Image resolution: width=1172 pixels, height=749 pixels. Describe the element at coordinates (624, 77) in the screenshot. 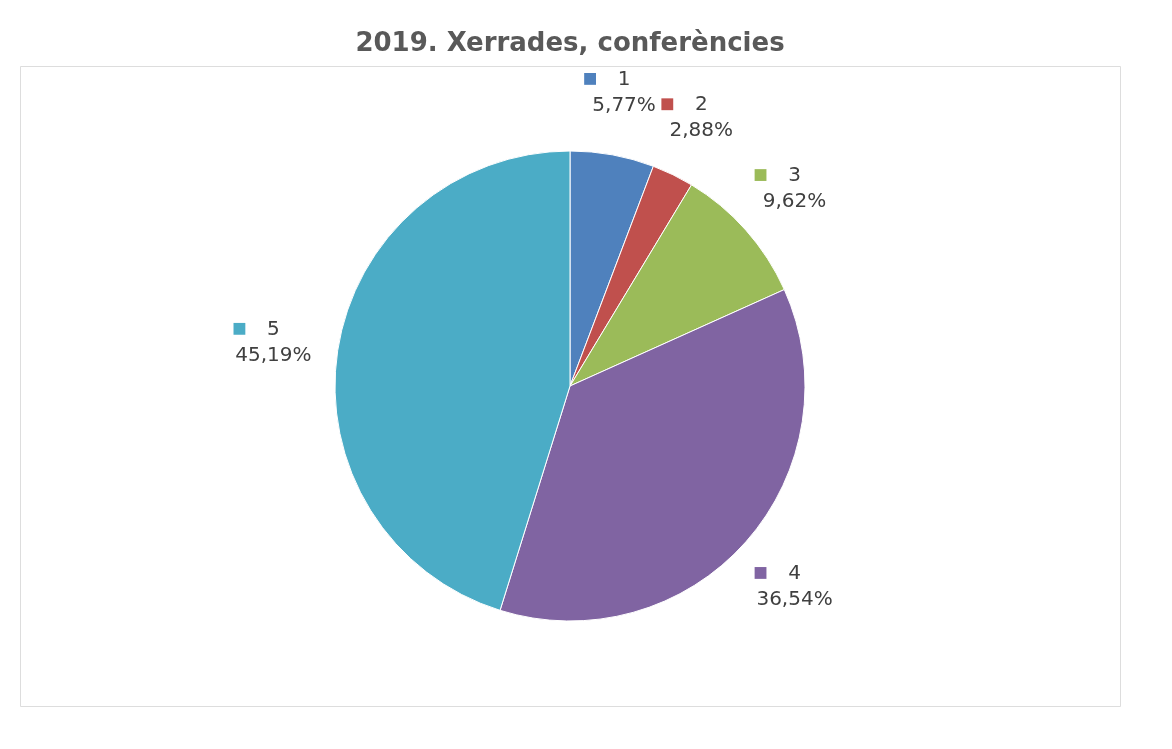

I see `legend-label: 1` at that location.